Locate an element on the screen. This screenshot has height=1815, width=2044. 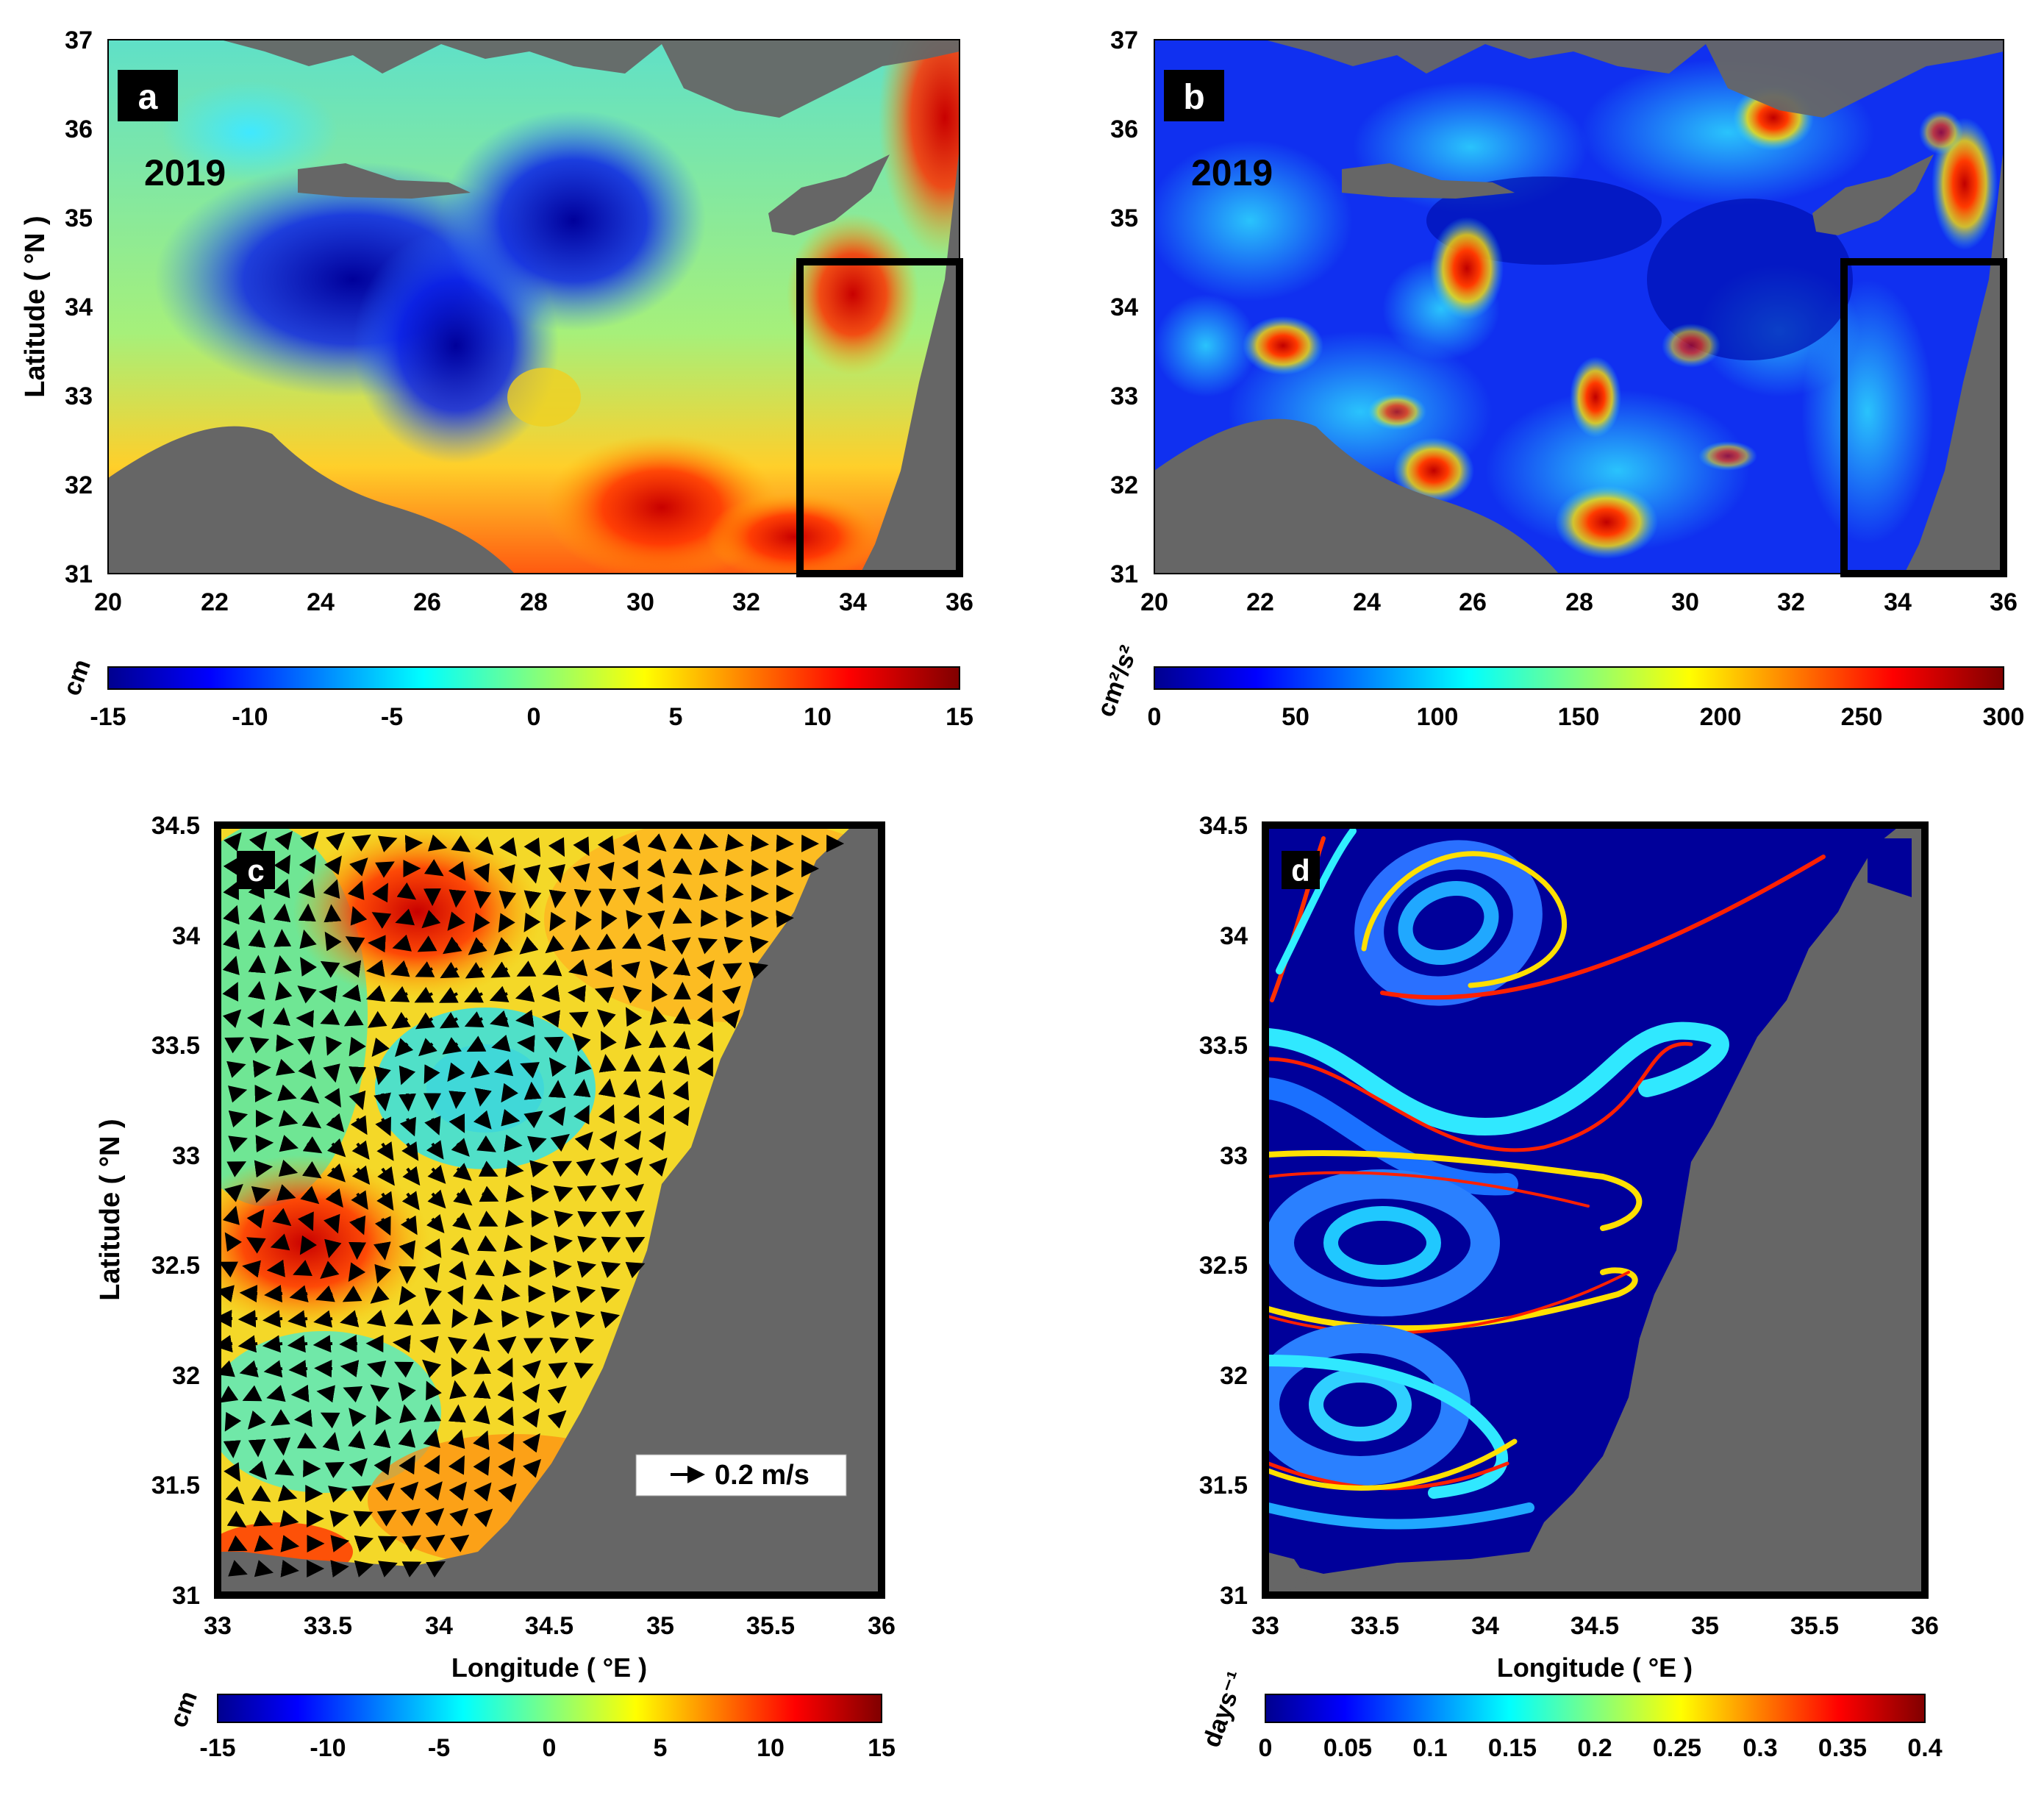
colorbar-tick: 10 is located at coordinates (818, 717).